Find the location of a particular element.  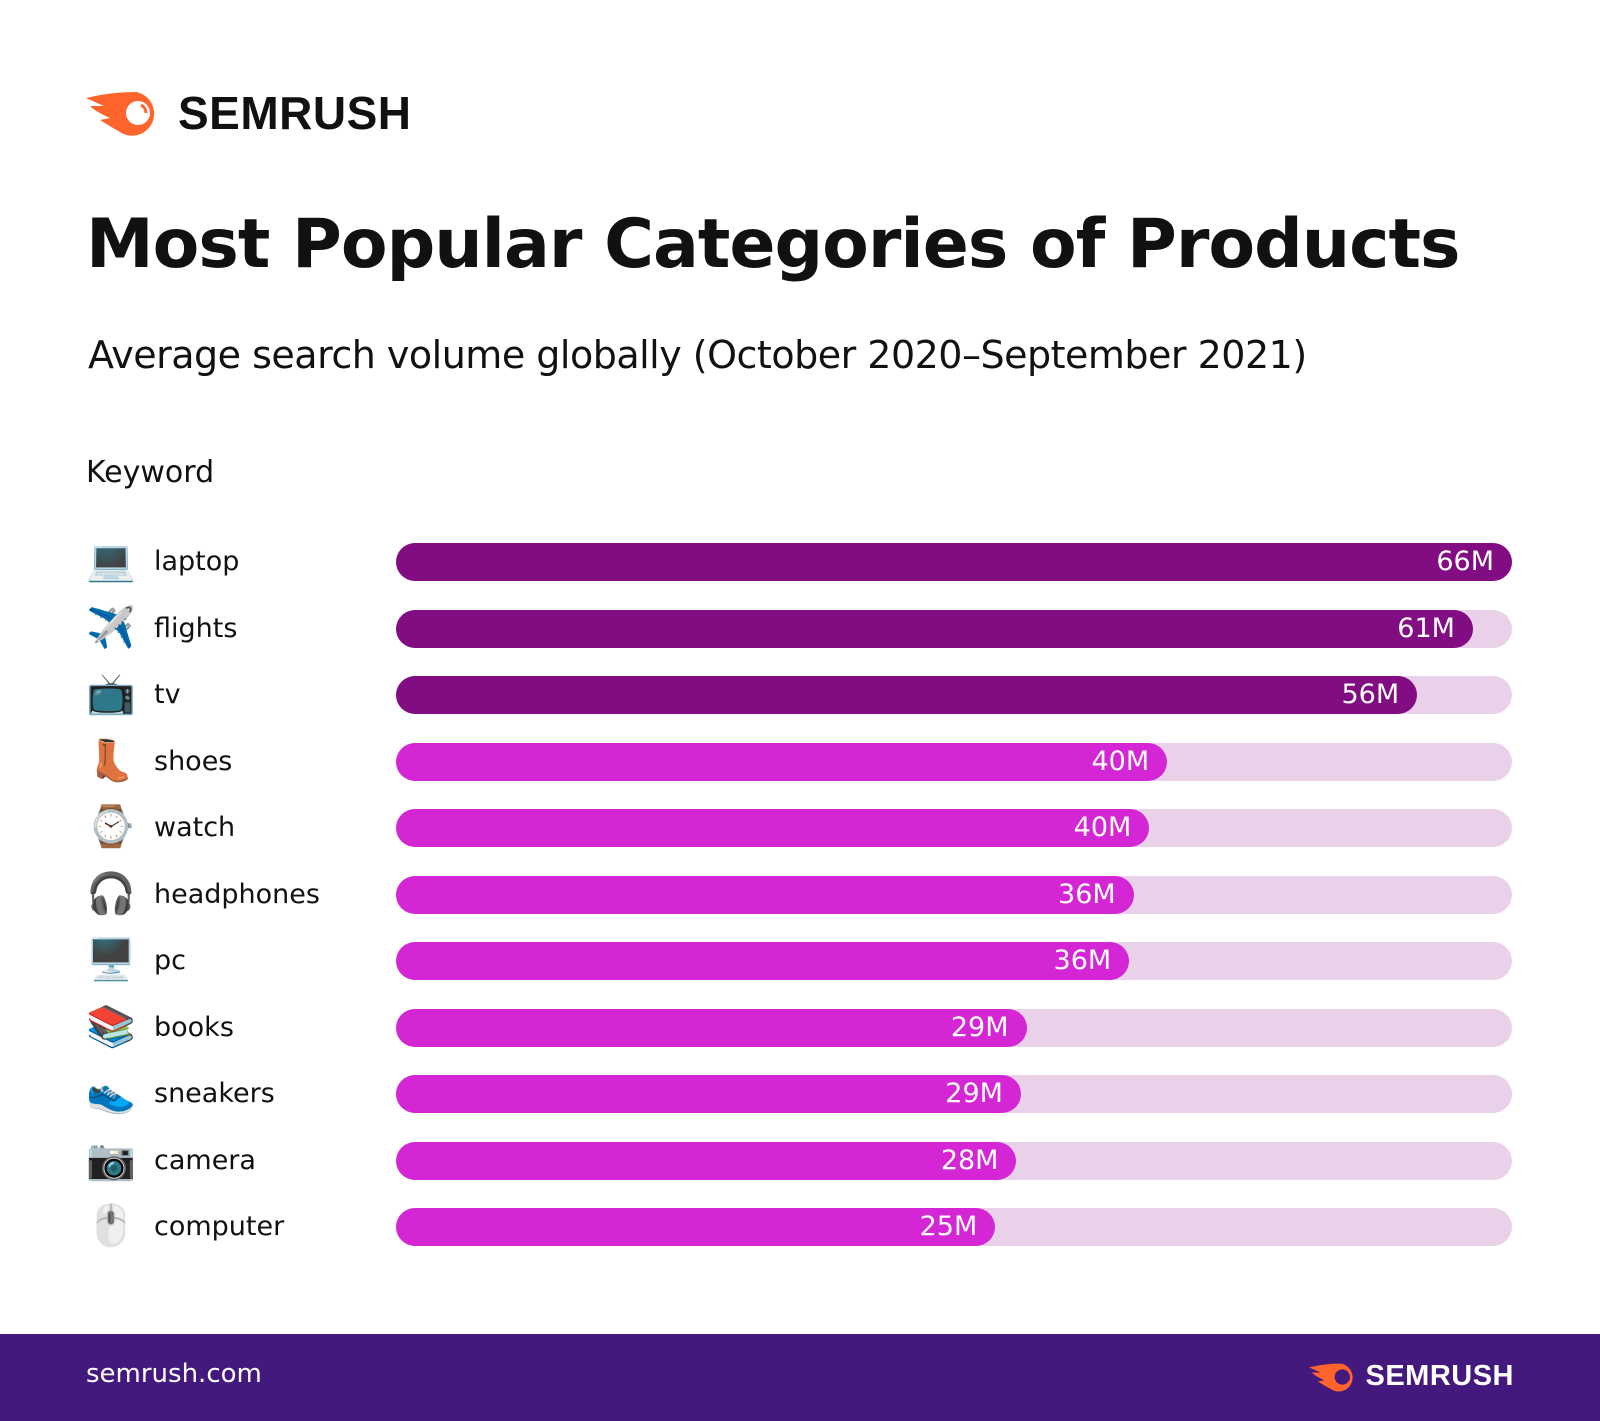

keyword-label: watch is located at coordinates (195, 827).